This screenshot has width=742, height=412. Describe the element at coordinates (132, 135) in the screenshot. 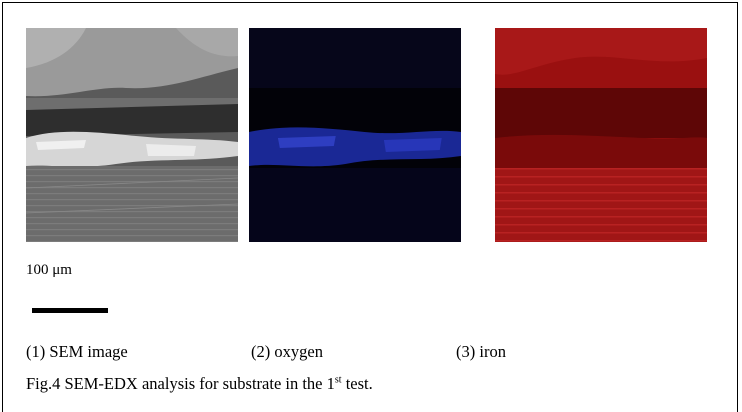

I see `sem-image` at that location.